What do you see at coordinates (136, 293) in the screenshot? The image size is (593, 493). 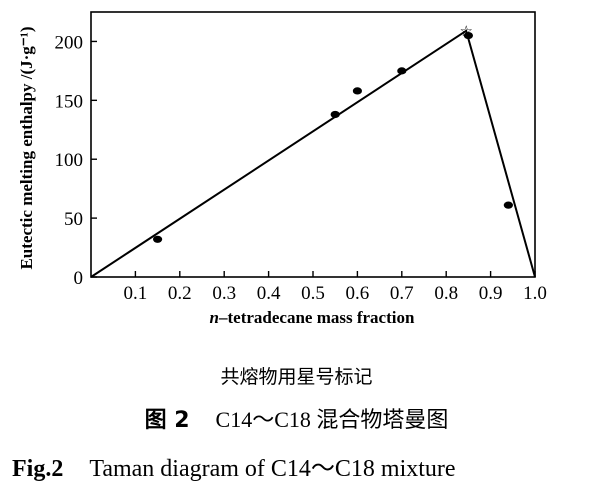 I see `x-tick-label: 0.1` at bounding box center [136, 293].